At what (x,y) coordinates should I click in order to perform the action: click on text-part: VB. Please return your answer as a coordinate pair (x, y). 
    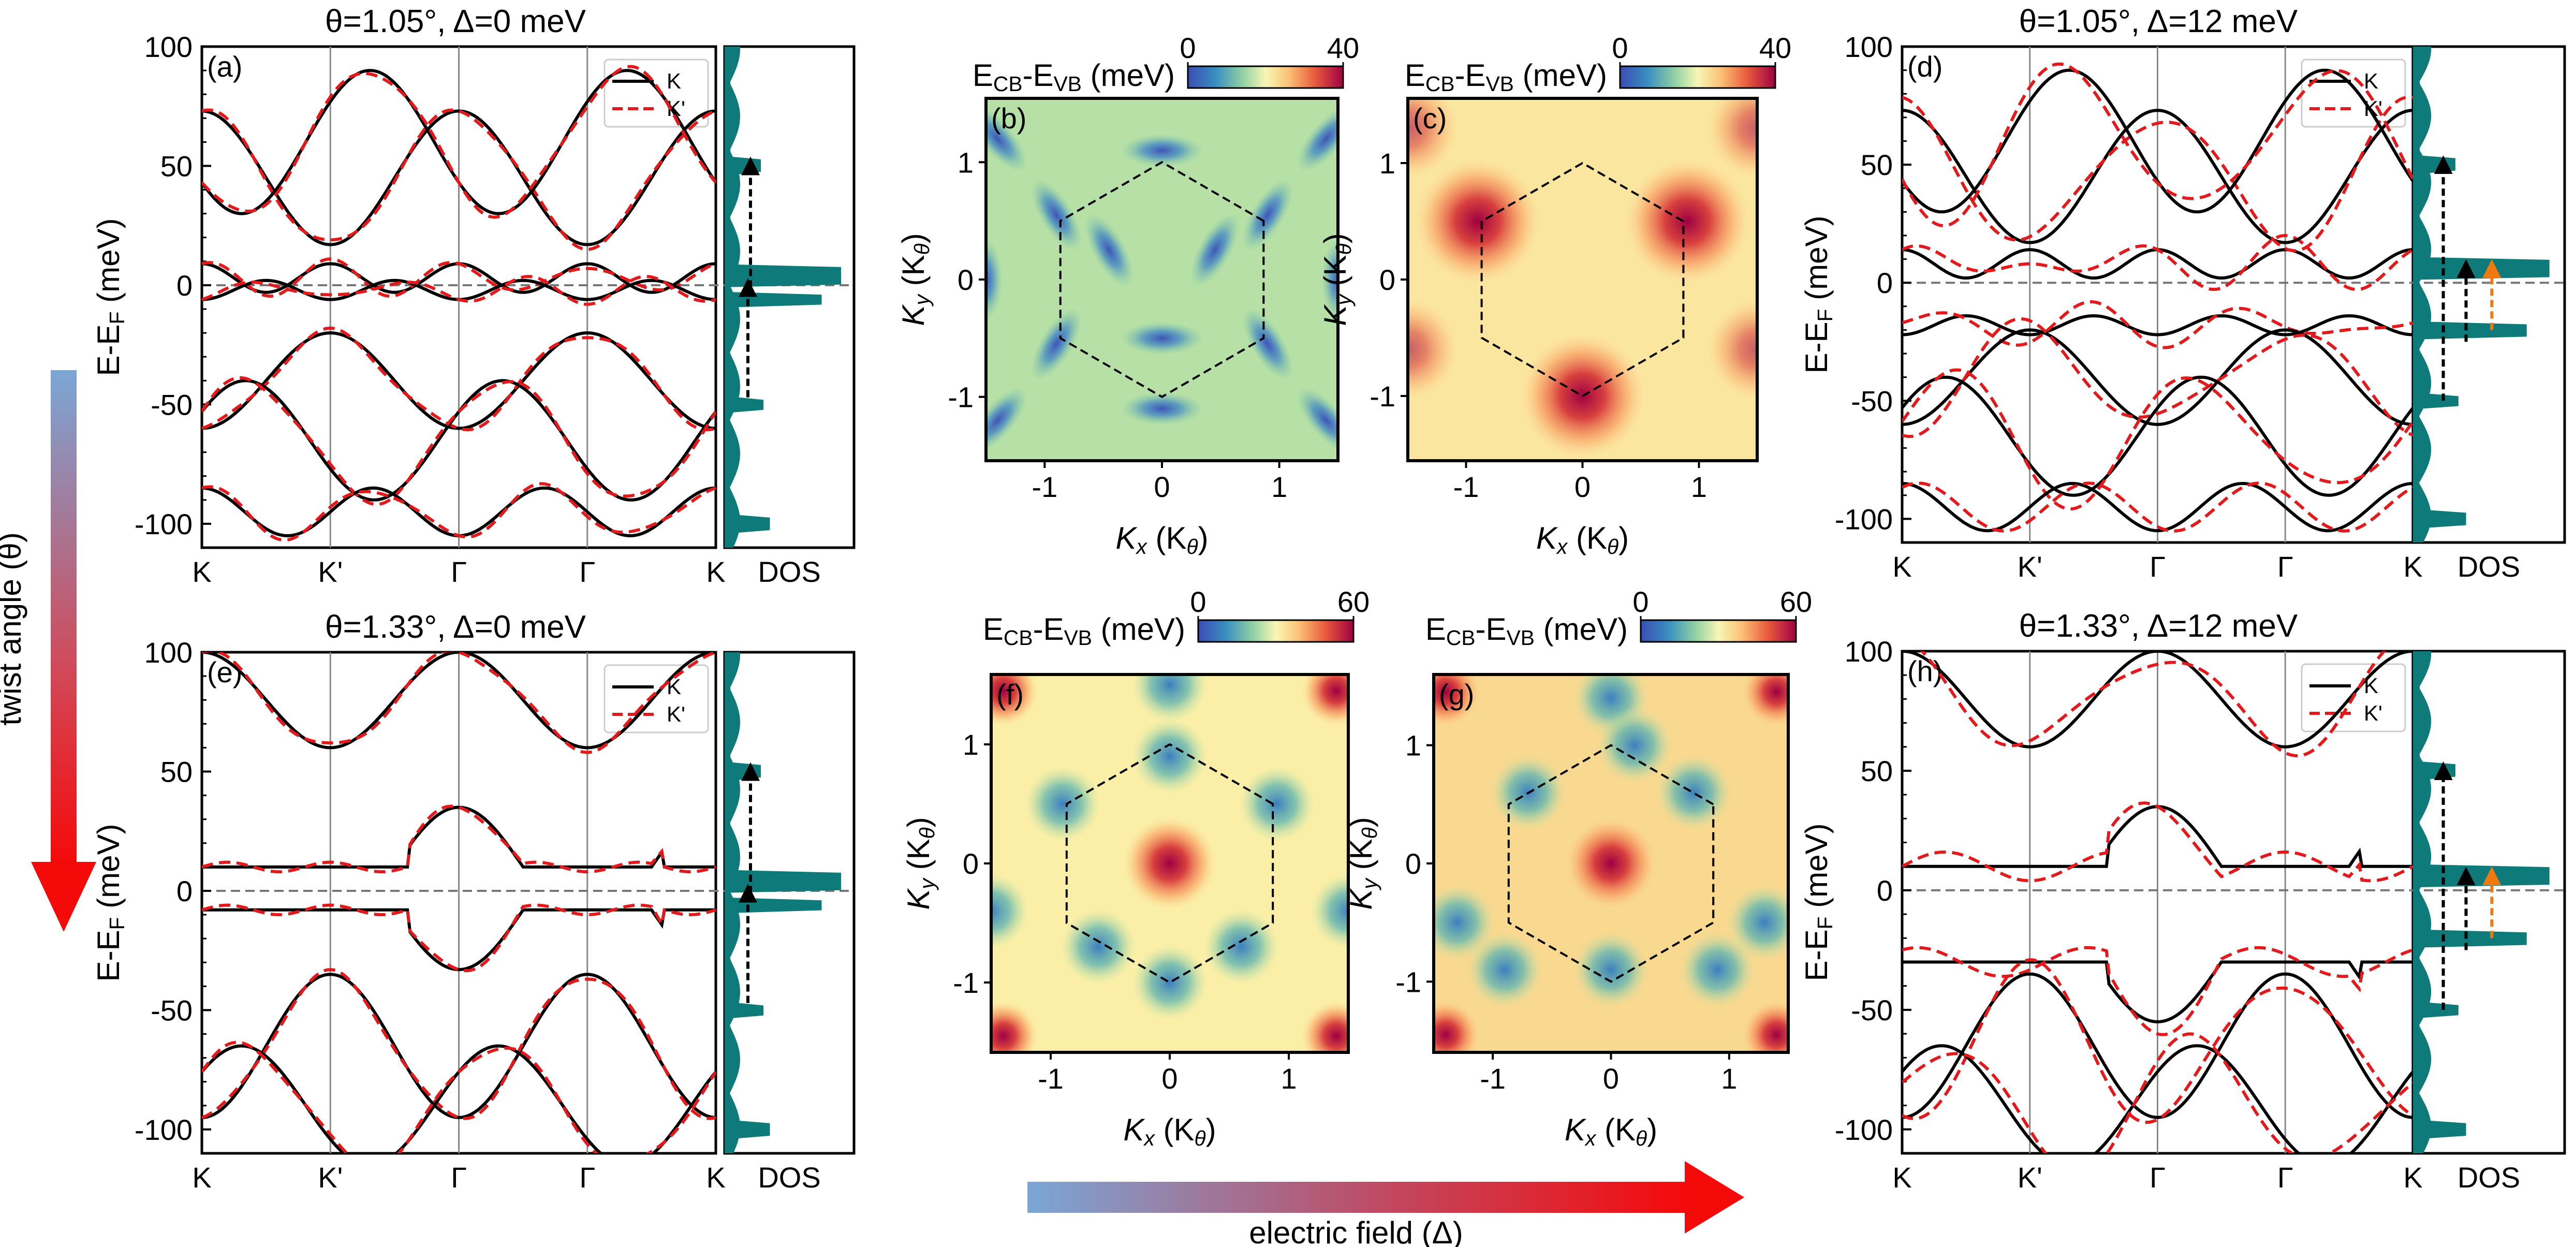
    Looking at the image, I should click on (1500, 84).